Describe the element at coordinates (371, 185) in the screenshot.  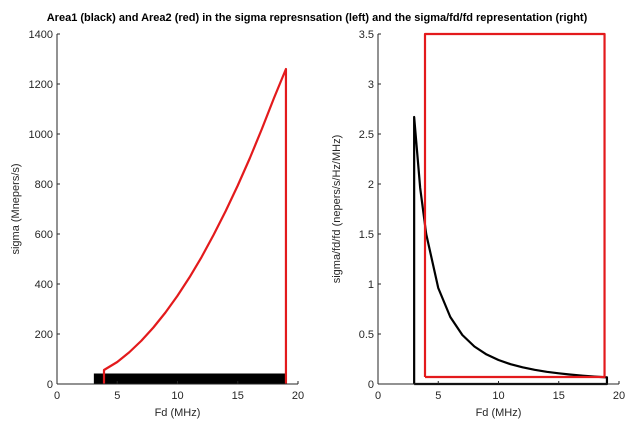
I see `right-y-tick-label: 2` at that location.